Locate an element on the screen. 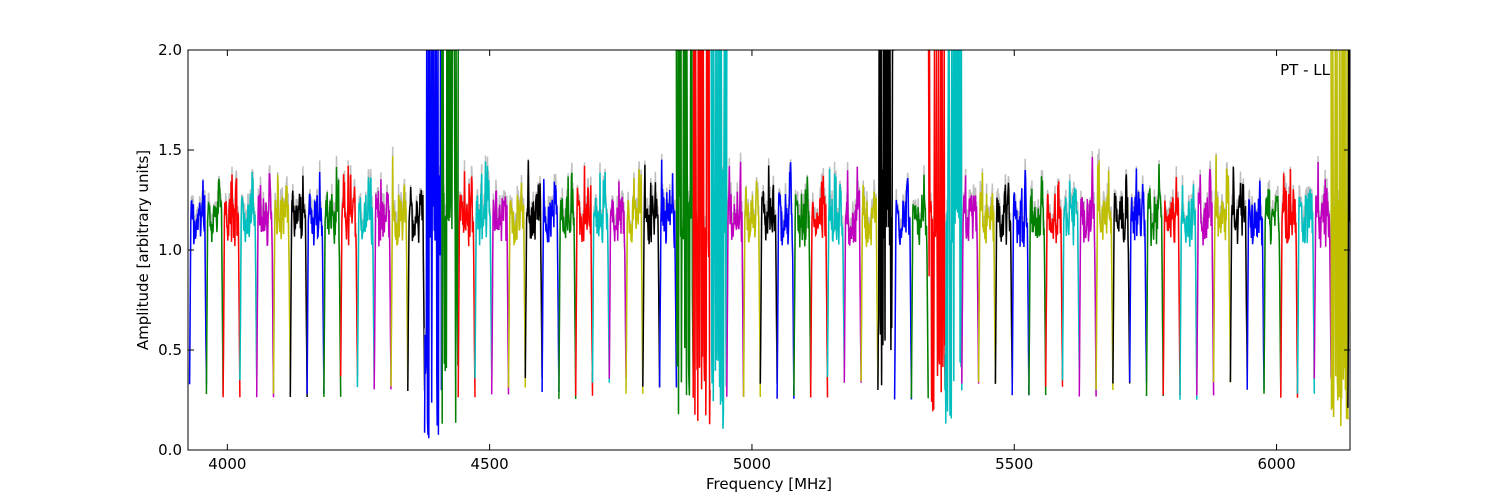  x-tick-label: 4500 is located at coordinates (490, 464).